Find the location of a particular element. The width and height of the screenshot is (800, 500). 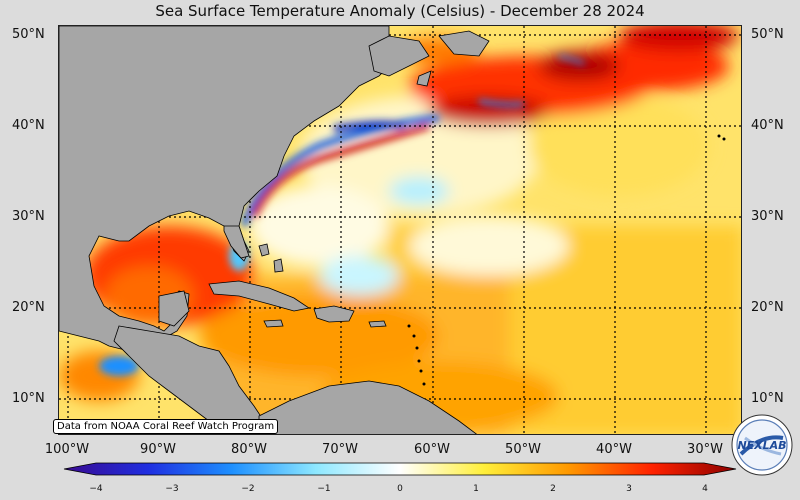

lat-label-20n-left: 20°N is located at coordinates (28, 307).